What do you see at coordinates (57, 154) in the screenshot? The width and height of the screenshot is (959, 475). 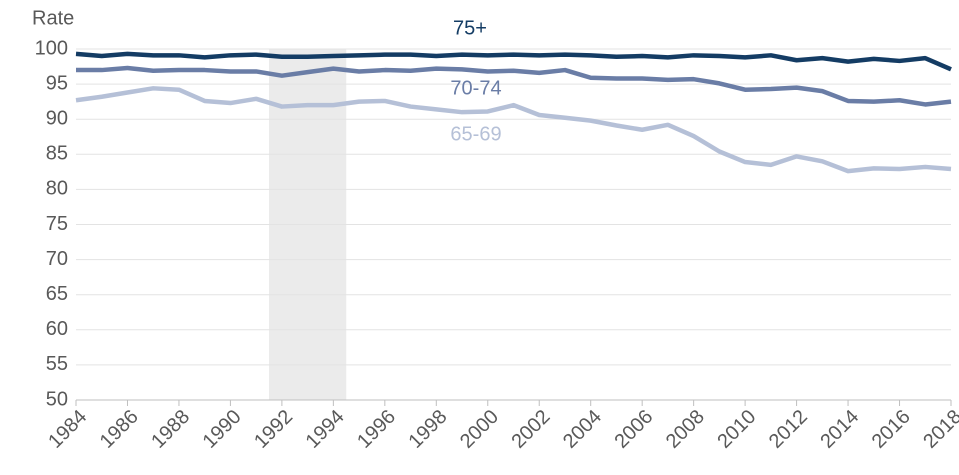 I see `y-tick-label: 85` at bounding box center [57, 154].